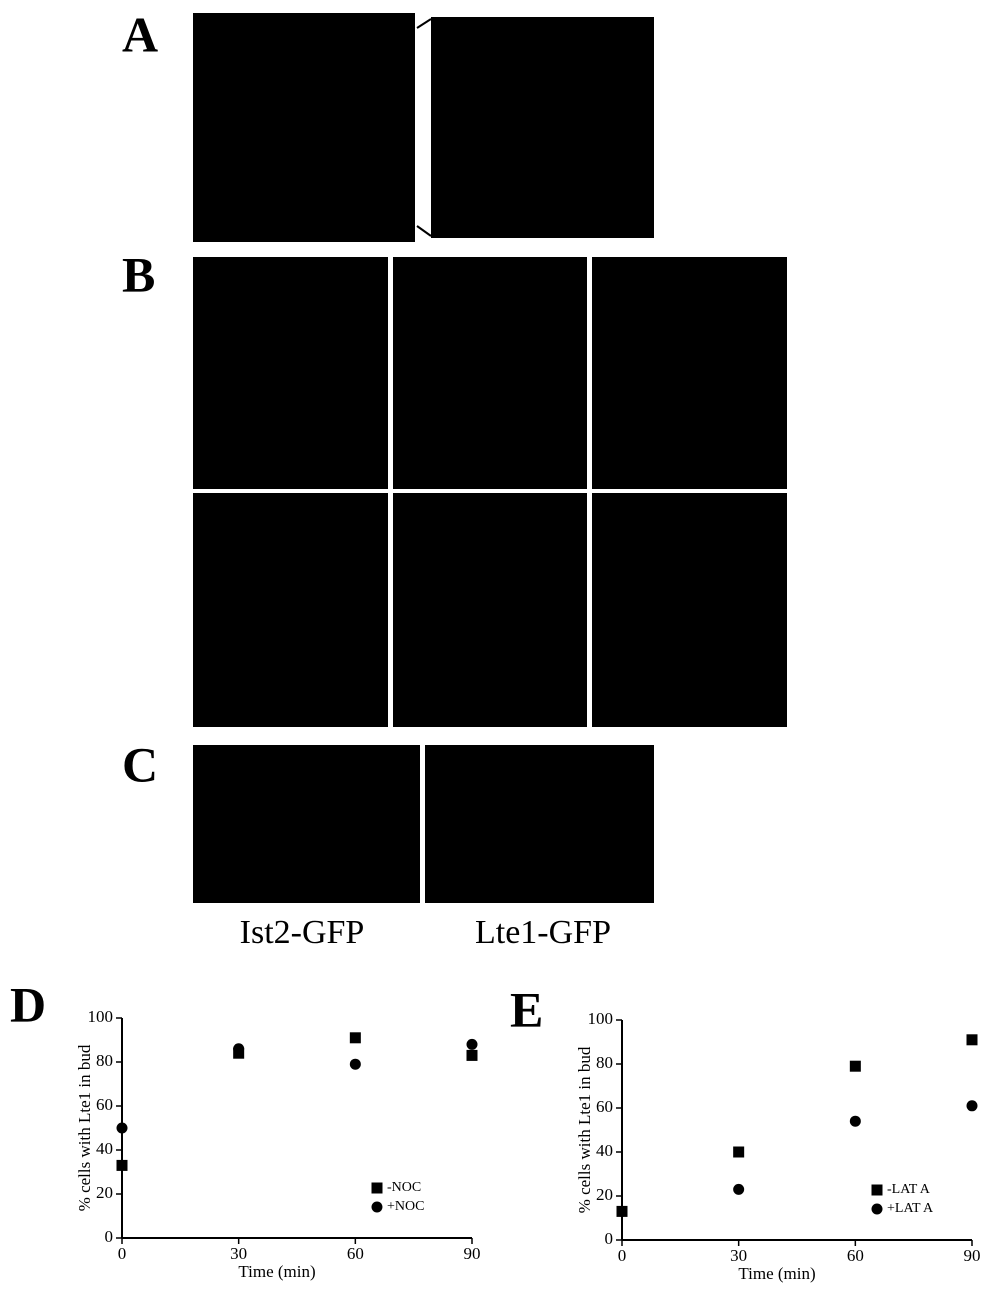  What do you see at coordinates (140, 34) in the screenshot?
I see `panel-label: A` at bounding box center [140, 34].